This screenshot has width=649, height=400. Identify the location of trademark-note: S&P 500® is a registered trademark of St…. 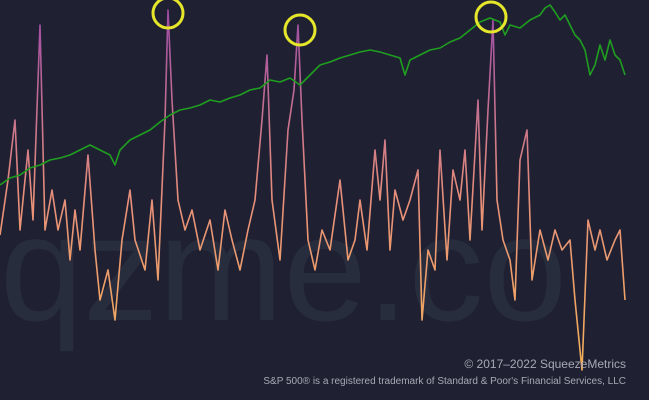
(444, 381).